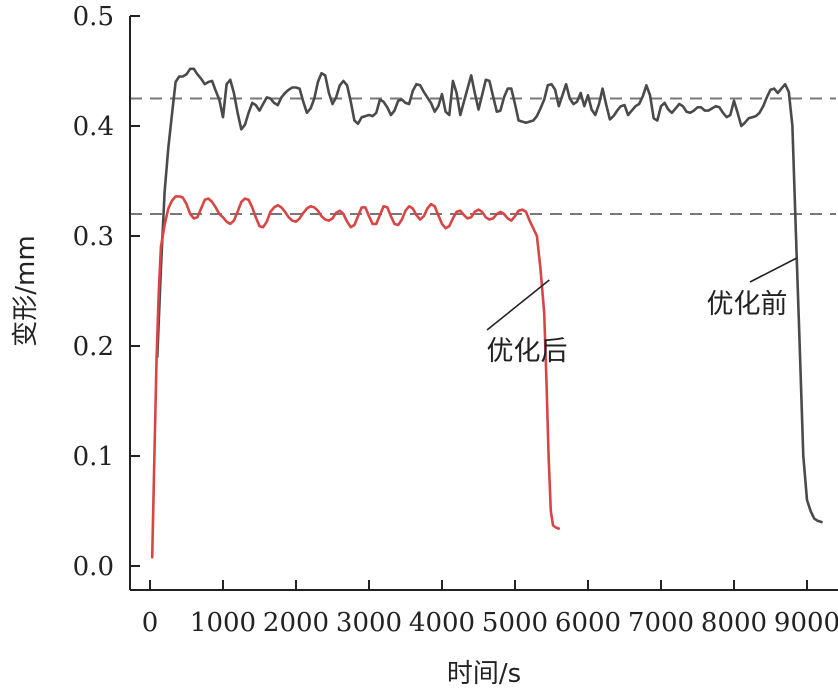 Image resolution: width=838 pixels, height=693 pixels. What do you see at coordinates (93, 567) in the screenshot?
I see `y-tick-label: 0.0` at bounding box center [93, 567].